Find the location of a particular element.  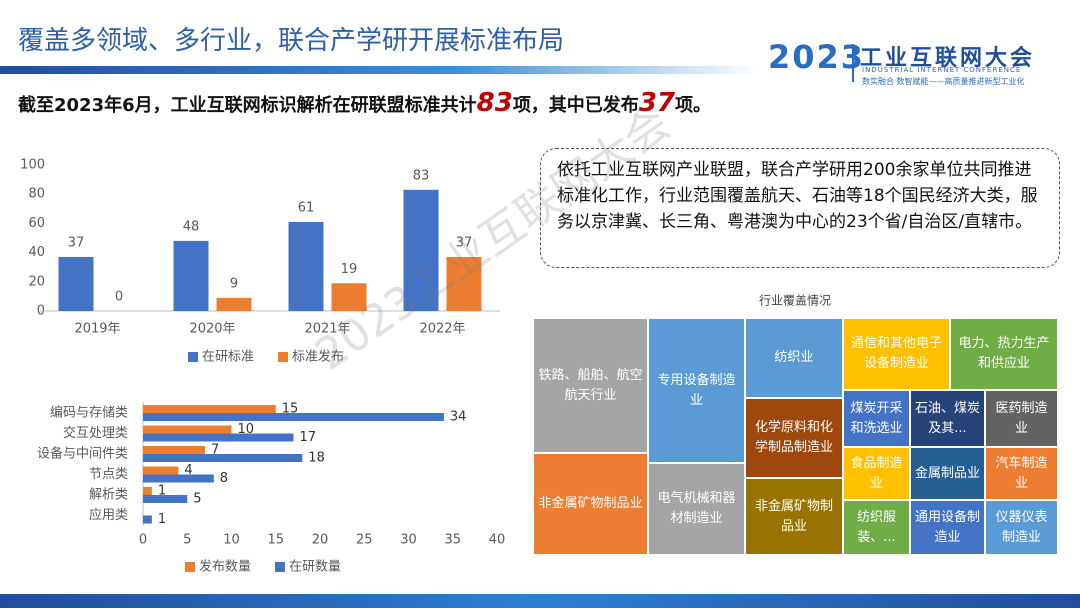

legend-label: 在研标准 is located at coordinates (228, 357).